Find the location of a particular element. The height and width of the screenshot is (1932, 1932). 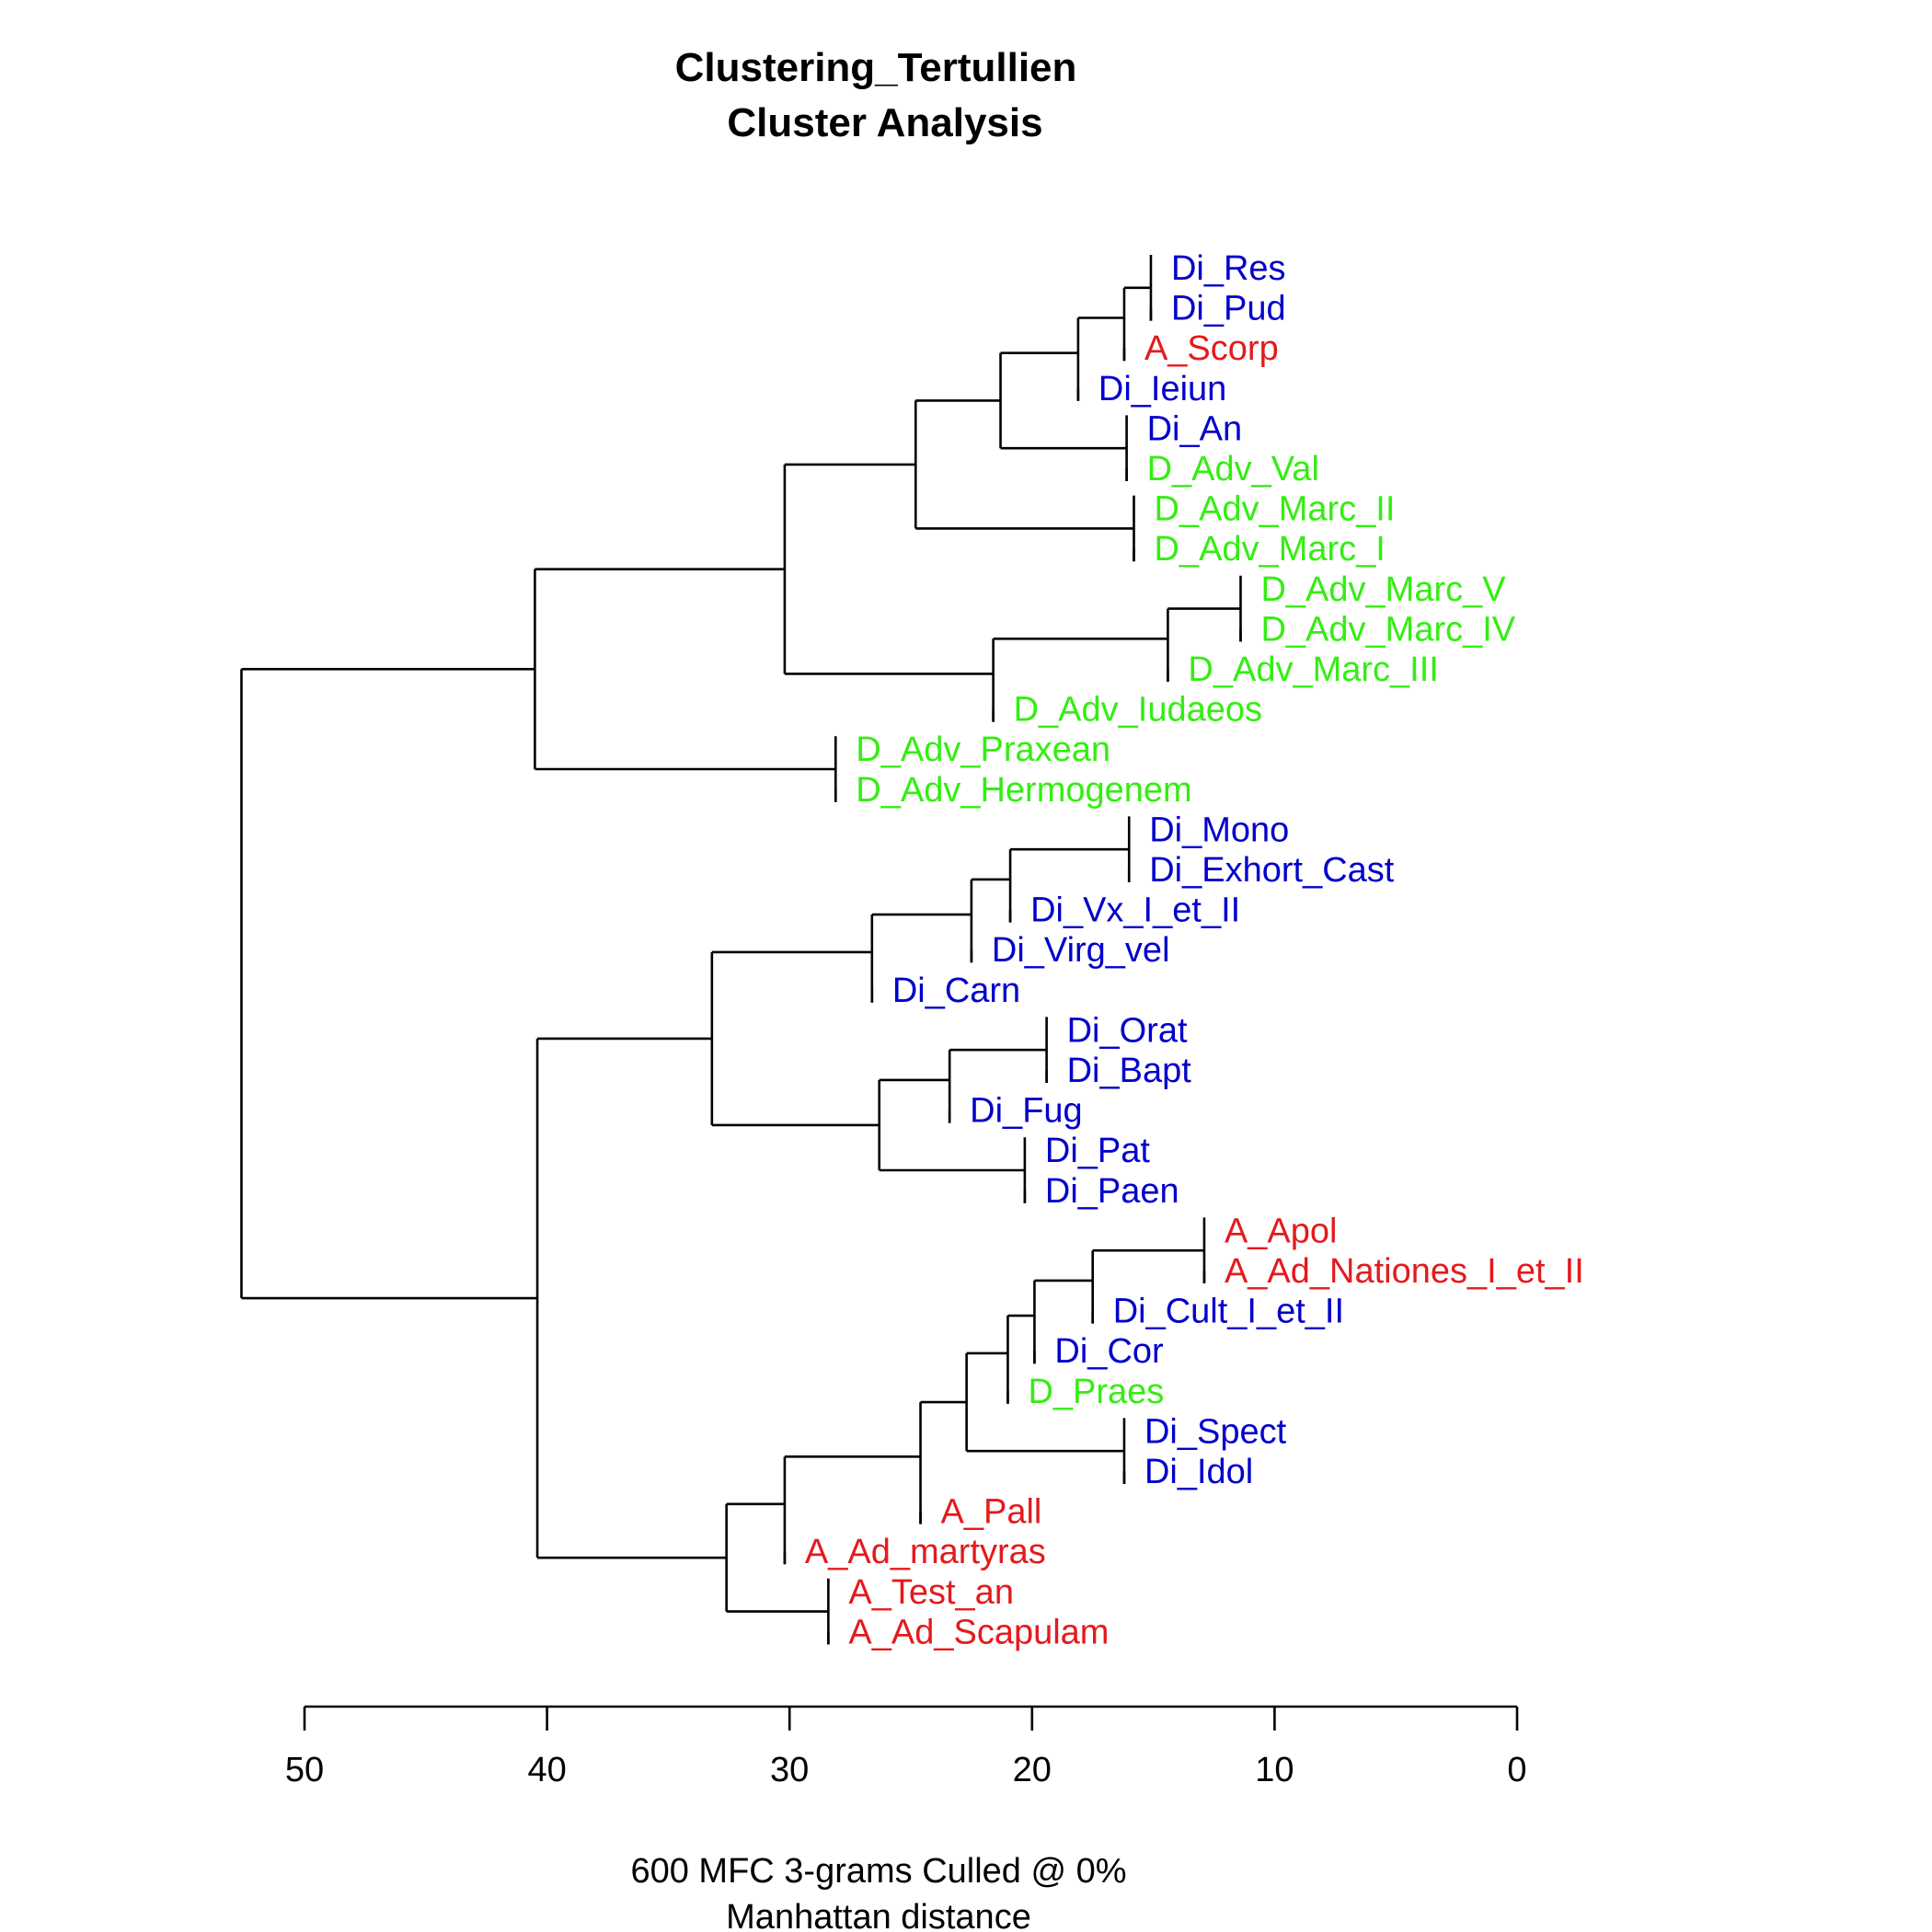

leaf-label-di-carn: Di_Carn is located at coordinates (956, 991).